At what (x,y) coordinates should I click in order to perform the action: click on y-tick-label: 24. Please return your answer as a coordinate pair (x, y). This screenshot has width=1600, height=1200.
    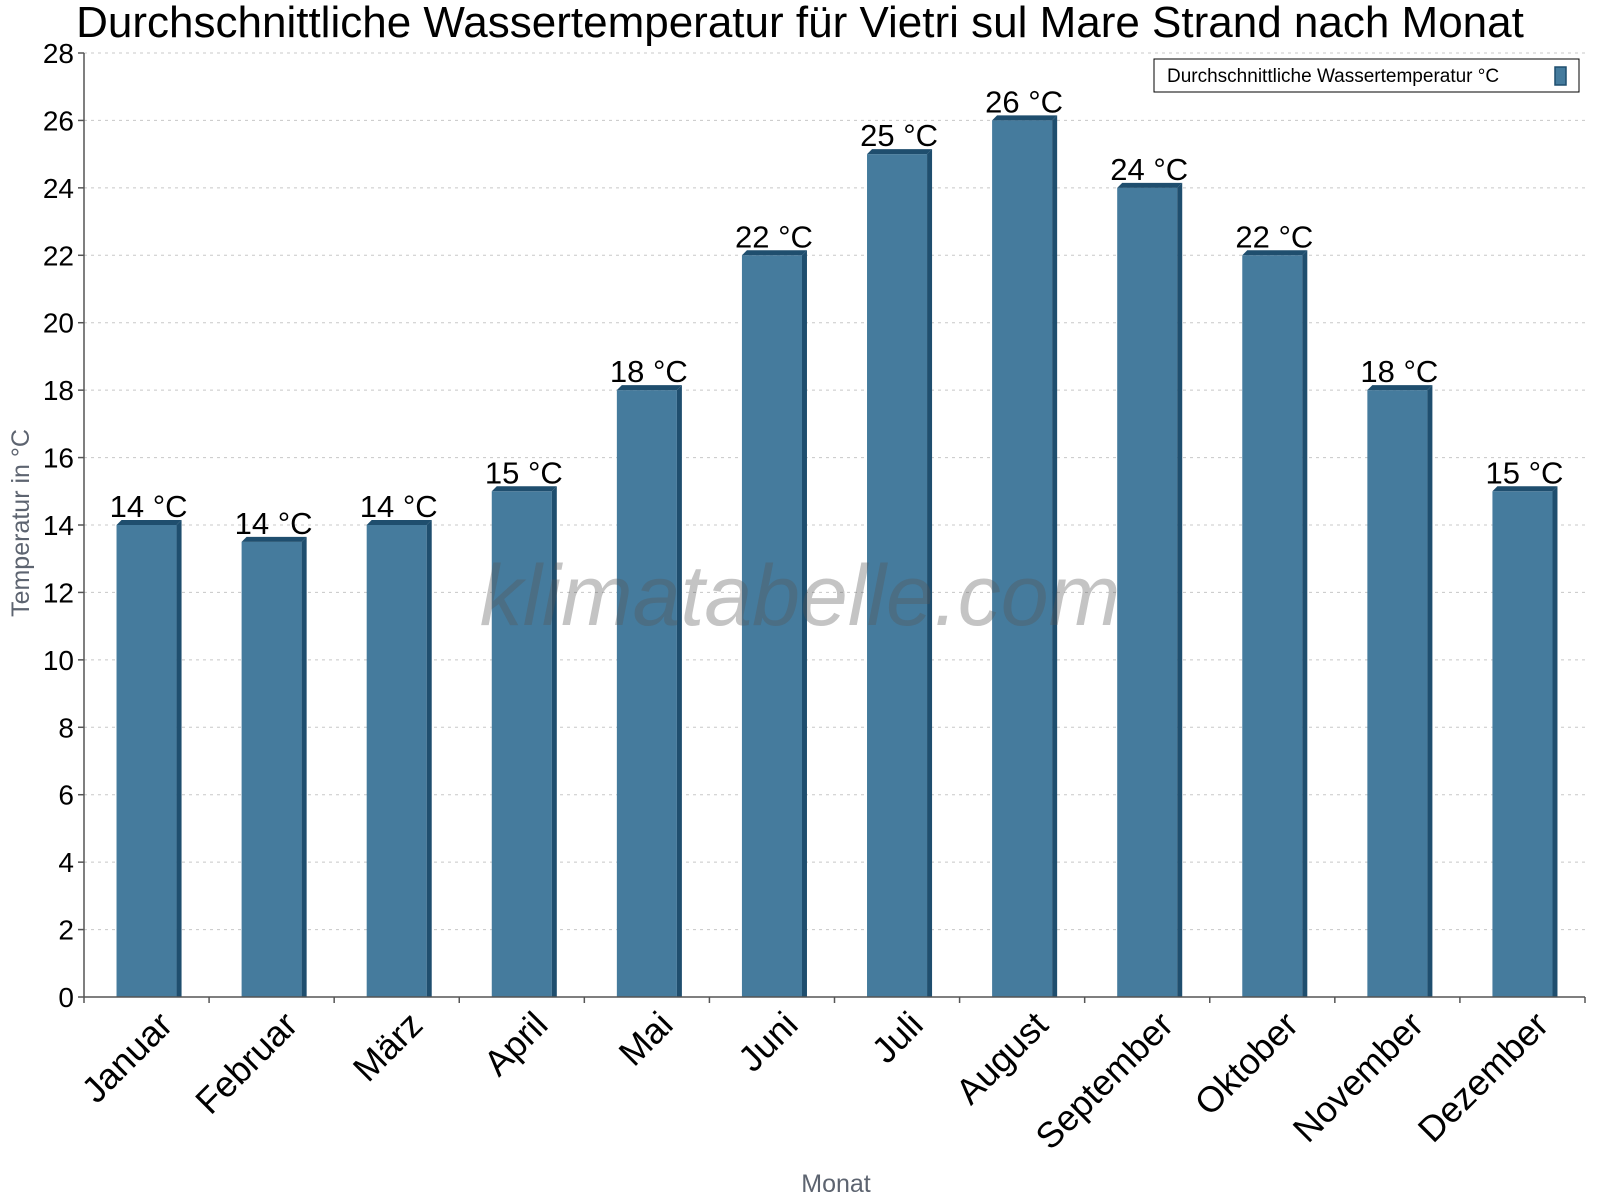
    Looking at the image, I should click on (58, 188).